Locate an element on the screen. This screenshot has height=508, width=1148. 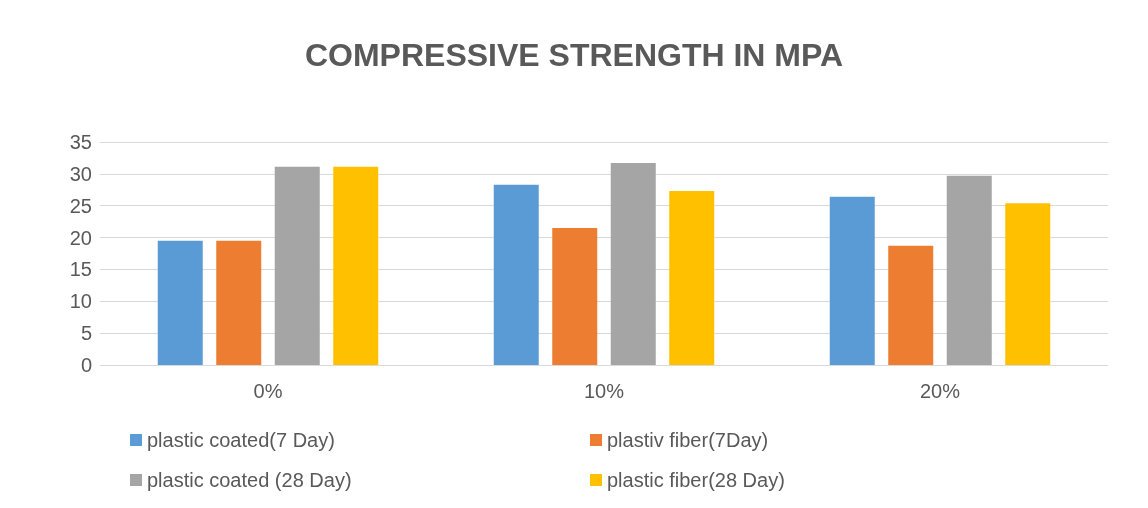
y-tick-label: 30 is located at coordinates (80, 173).